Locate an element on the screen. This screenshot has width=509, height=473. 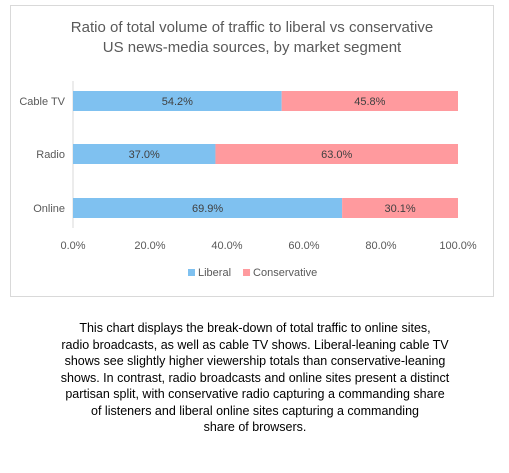
x-tick-label: 40.0% is located at coordinates (226, 246).